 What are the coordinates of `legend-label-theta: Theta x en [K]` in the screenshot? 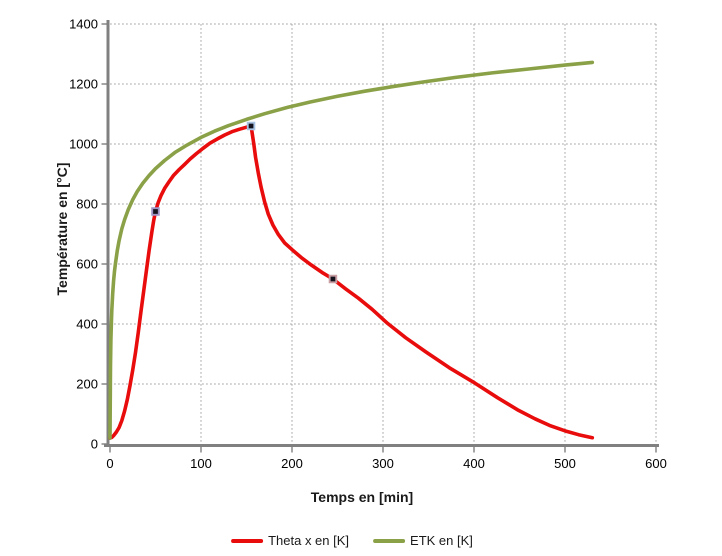 It's located at (309, 540).